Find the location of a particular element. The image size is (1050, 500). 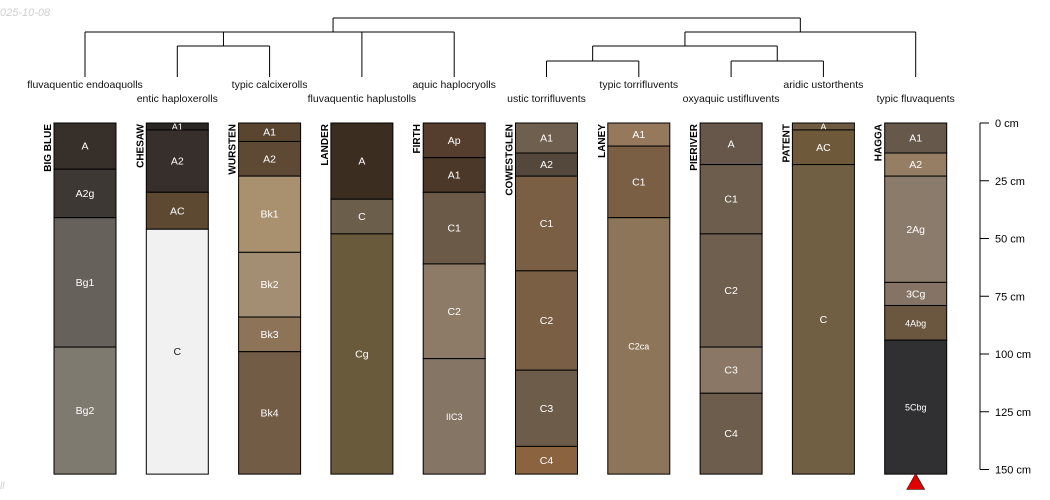

horizon-lander-c is located at coordinates (362, 216).